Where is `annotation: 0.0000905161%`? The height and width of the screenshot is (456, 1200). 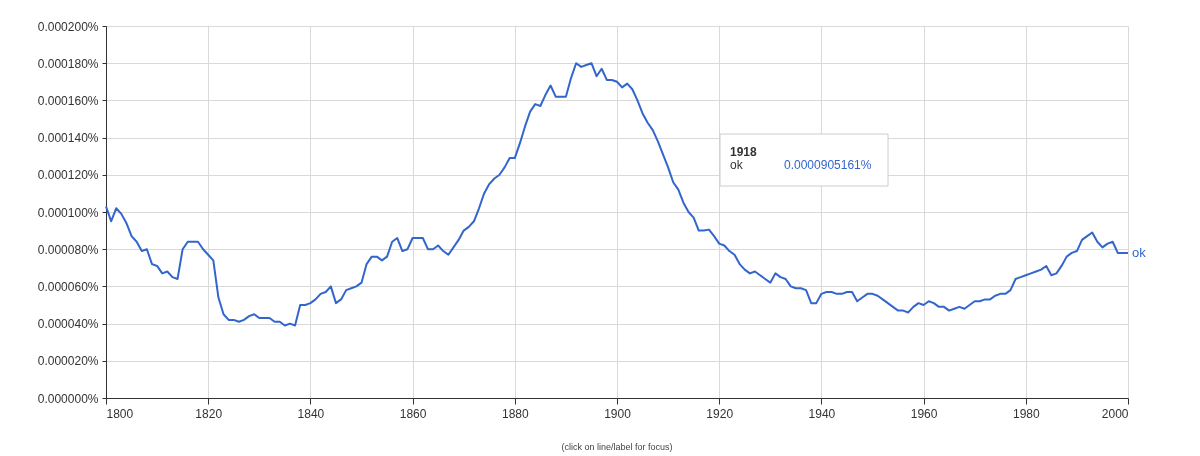 annotation: 0.0000905161% is located at coordinates (828, 165).